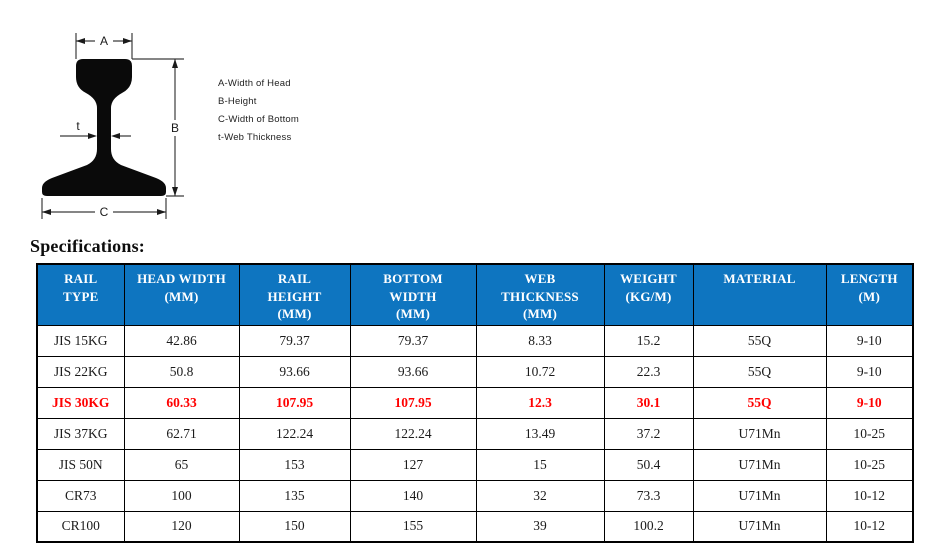 The width and height of the screenshot is (946, 559). Describe the element at coordinates (175, 128) in the screenshot. I see `dim-label-b: B` at that location.